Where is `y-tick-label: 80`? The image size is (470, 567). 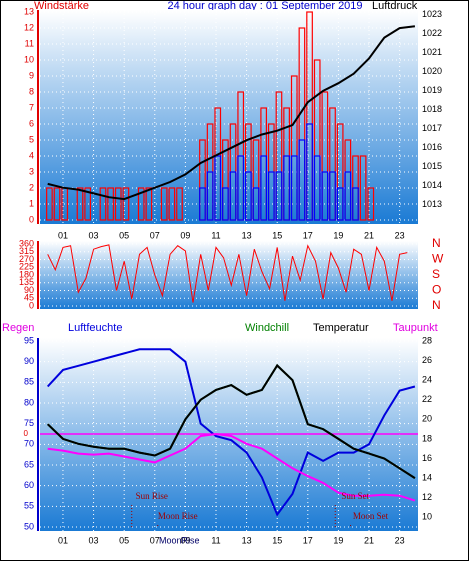
y-tick-label: 80 is located at coordinates (29, 402).